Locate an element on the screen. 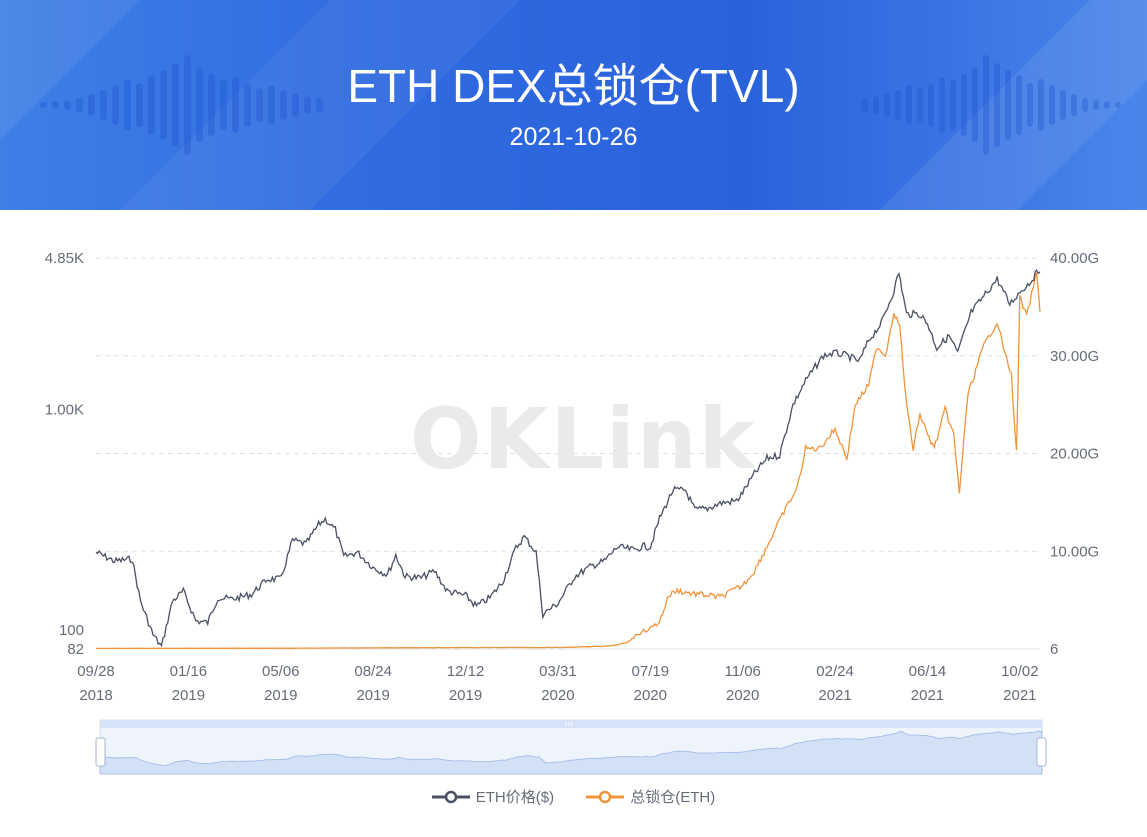  x-tick-label: 01/16 is located at coordinates (189, 671).